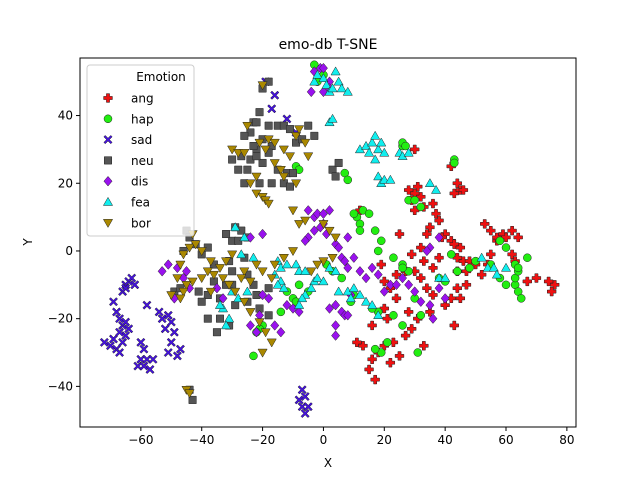  Describe the element at coordinates (140, 440) in the screenshot. I see `x-tick-label: −60` at that location.